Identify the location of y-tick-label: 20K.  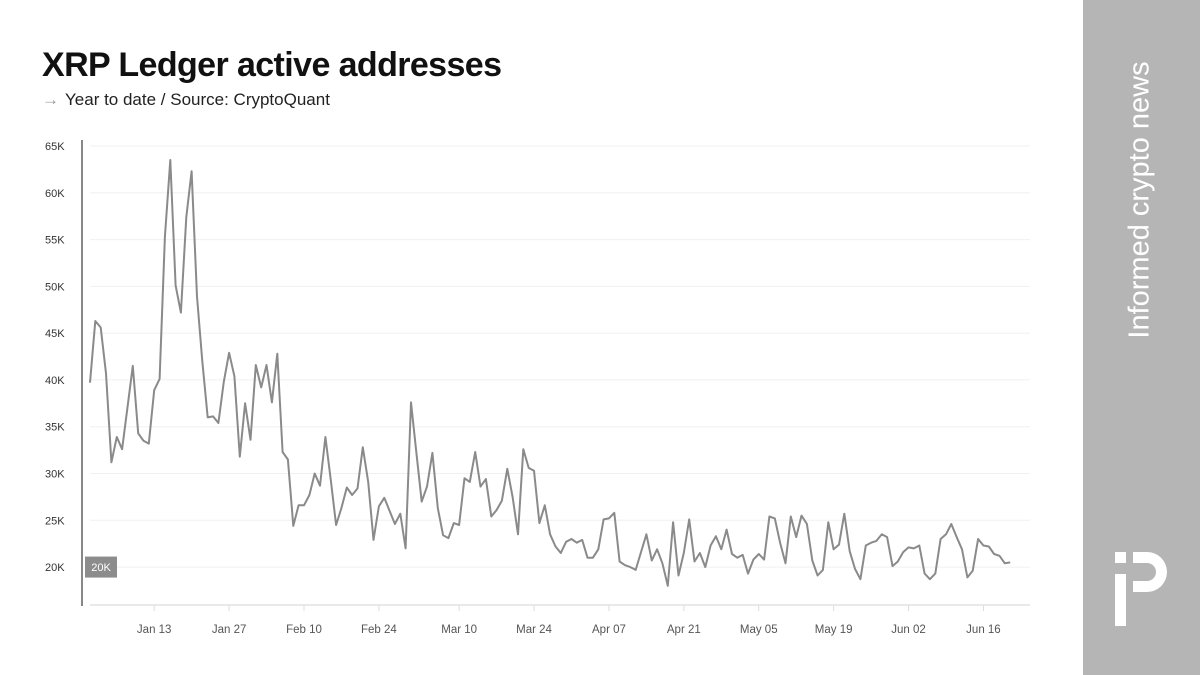
(55, 568).